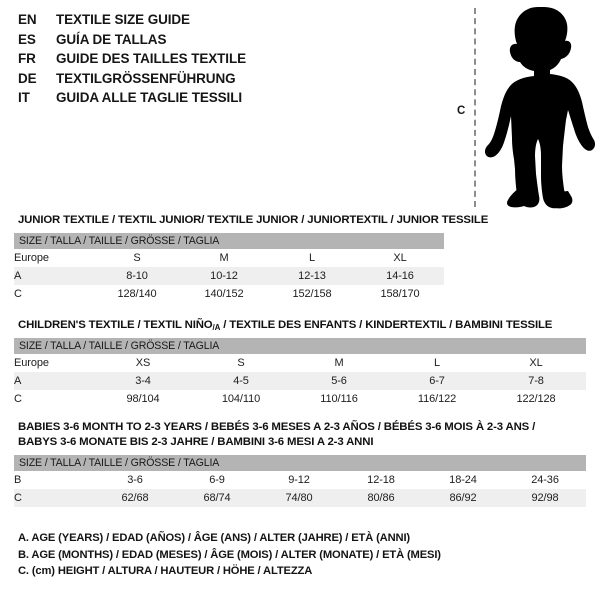  Describe the element at coordinates (437, 381) in the screenshot. I see `cell-value: 6-7` at that location.